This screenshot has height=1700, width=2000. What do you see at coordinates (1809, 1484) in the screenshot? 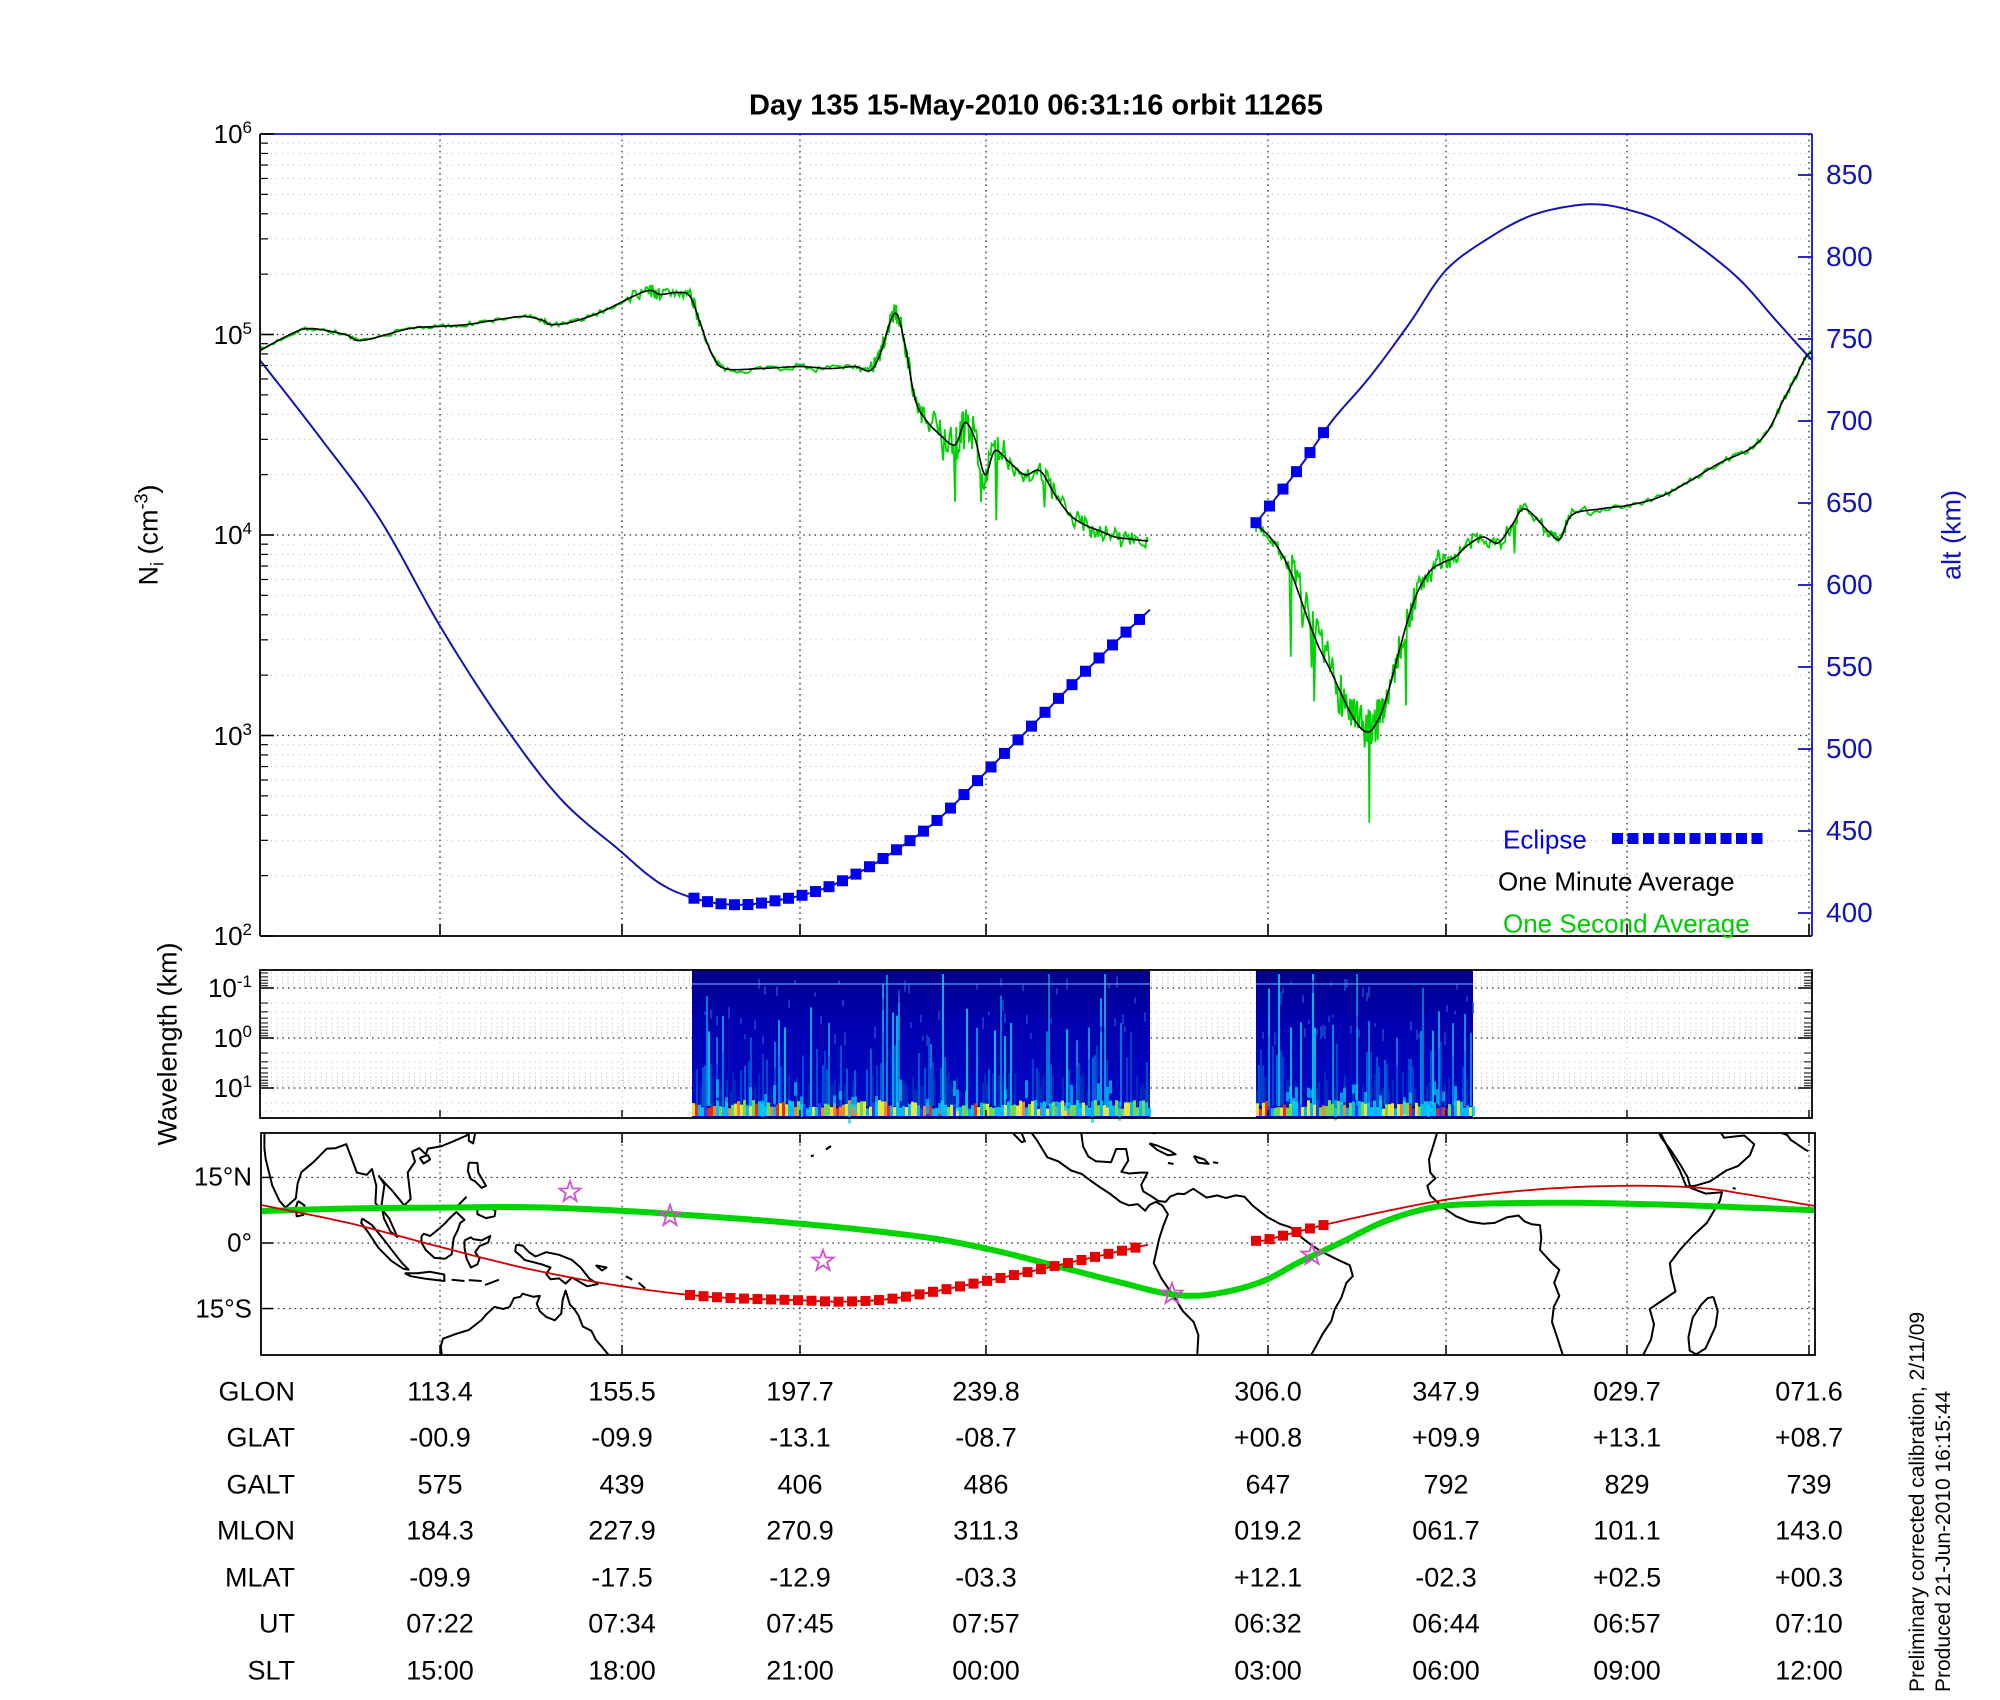
I see `table-cell: 739` at bounding box center [1809, 1484].